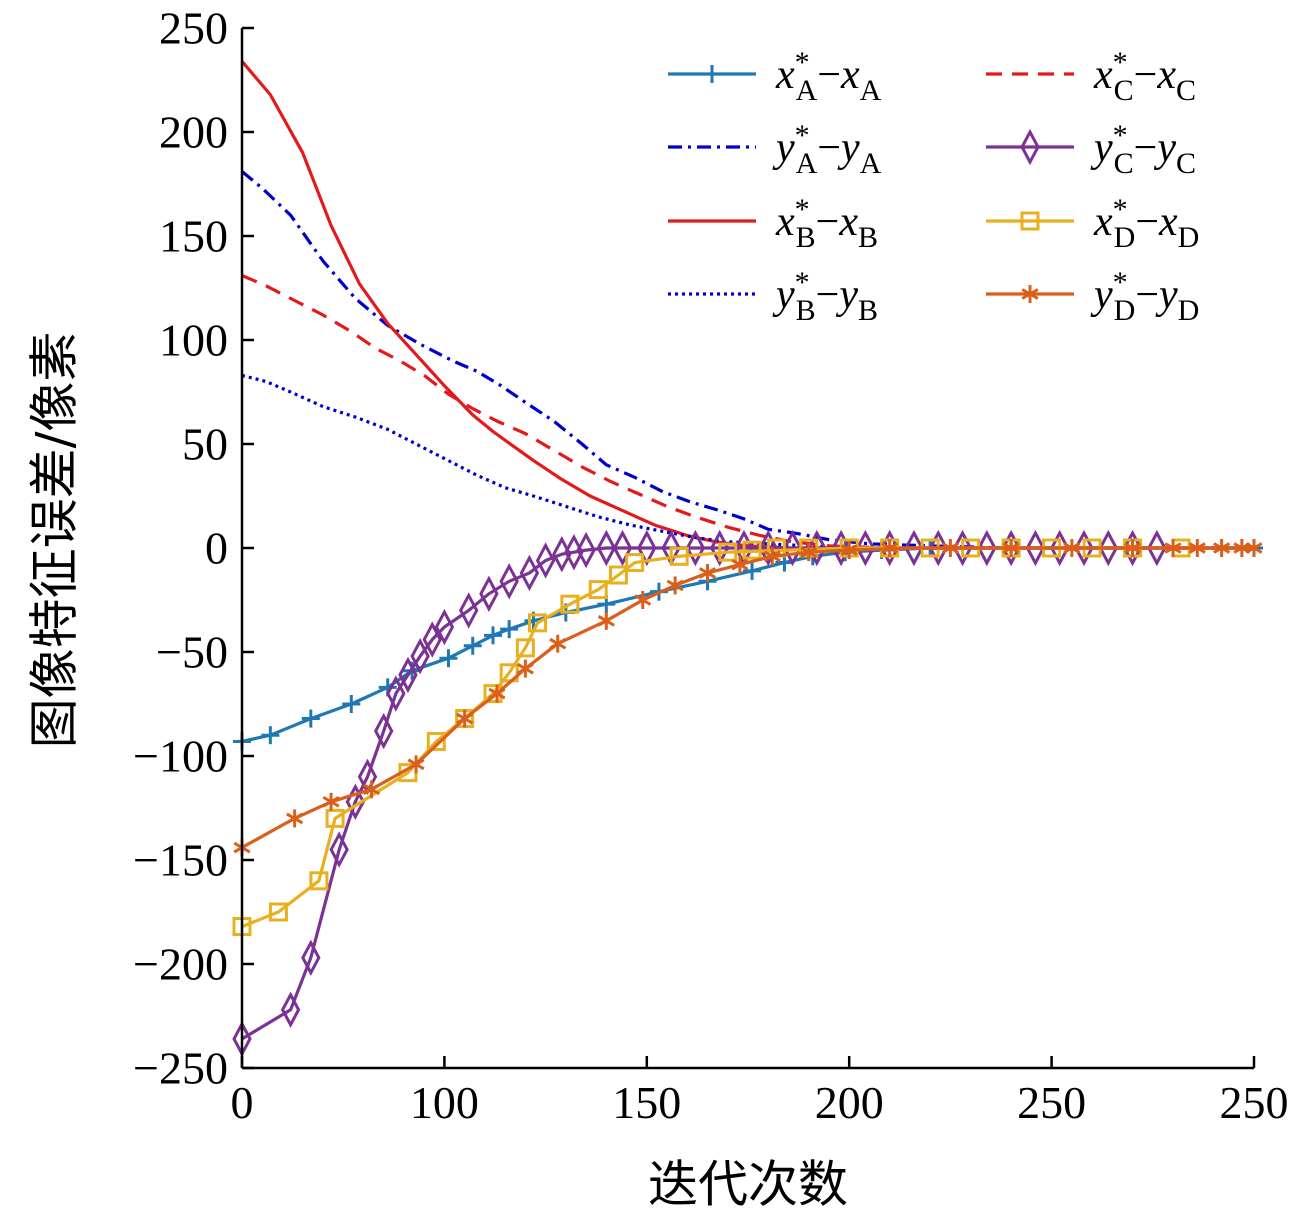  Describe the element at coordinates (825, 296) in the screenshot. I see `legend-label: y* B−yB` at that location.